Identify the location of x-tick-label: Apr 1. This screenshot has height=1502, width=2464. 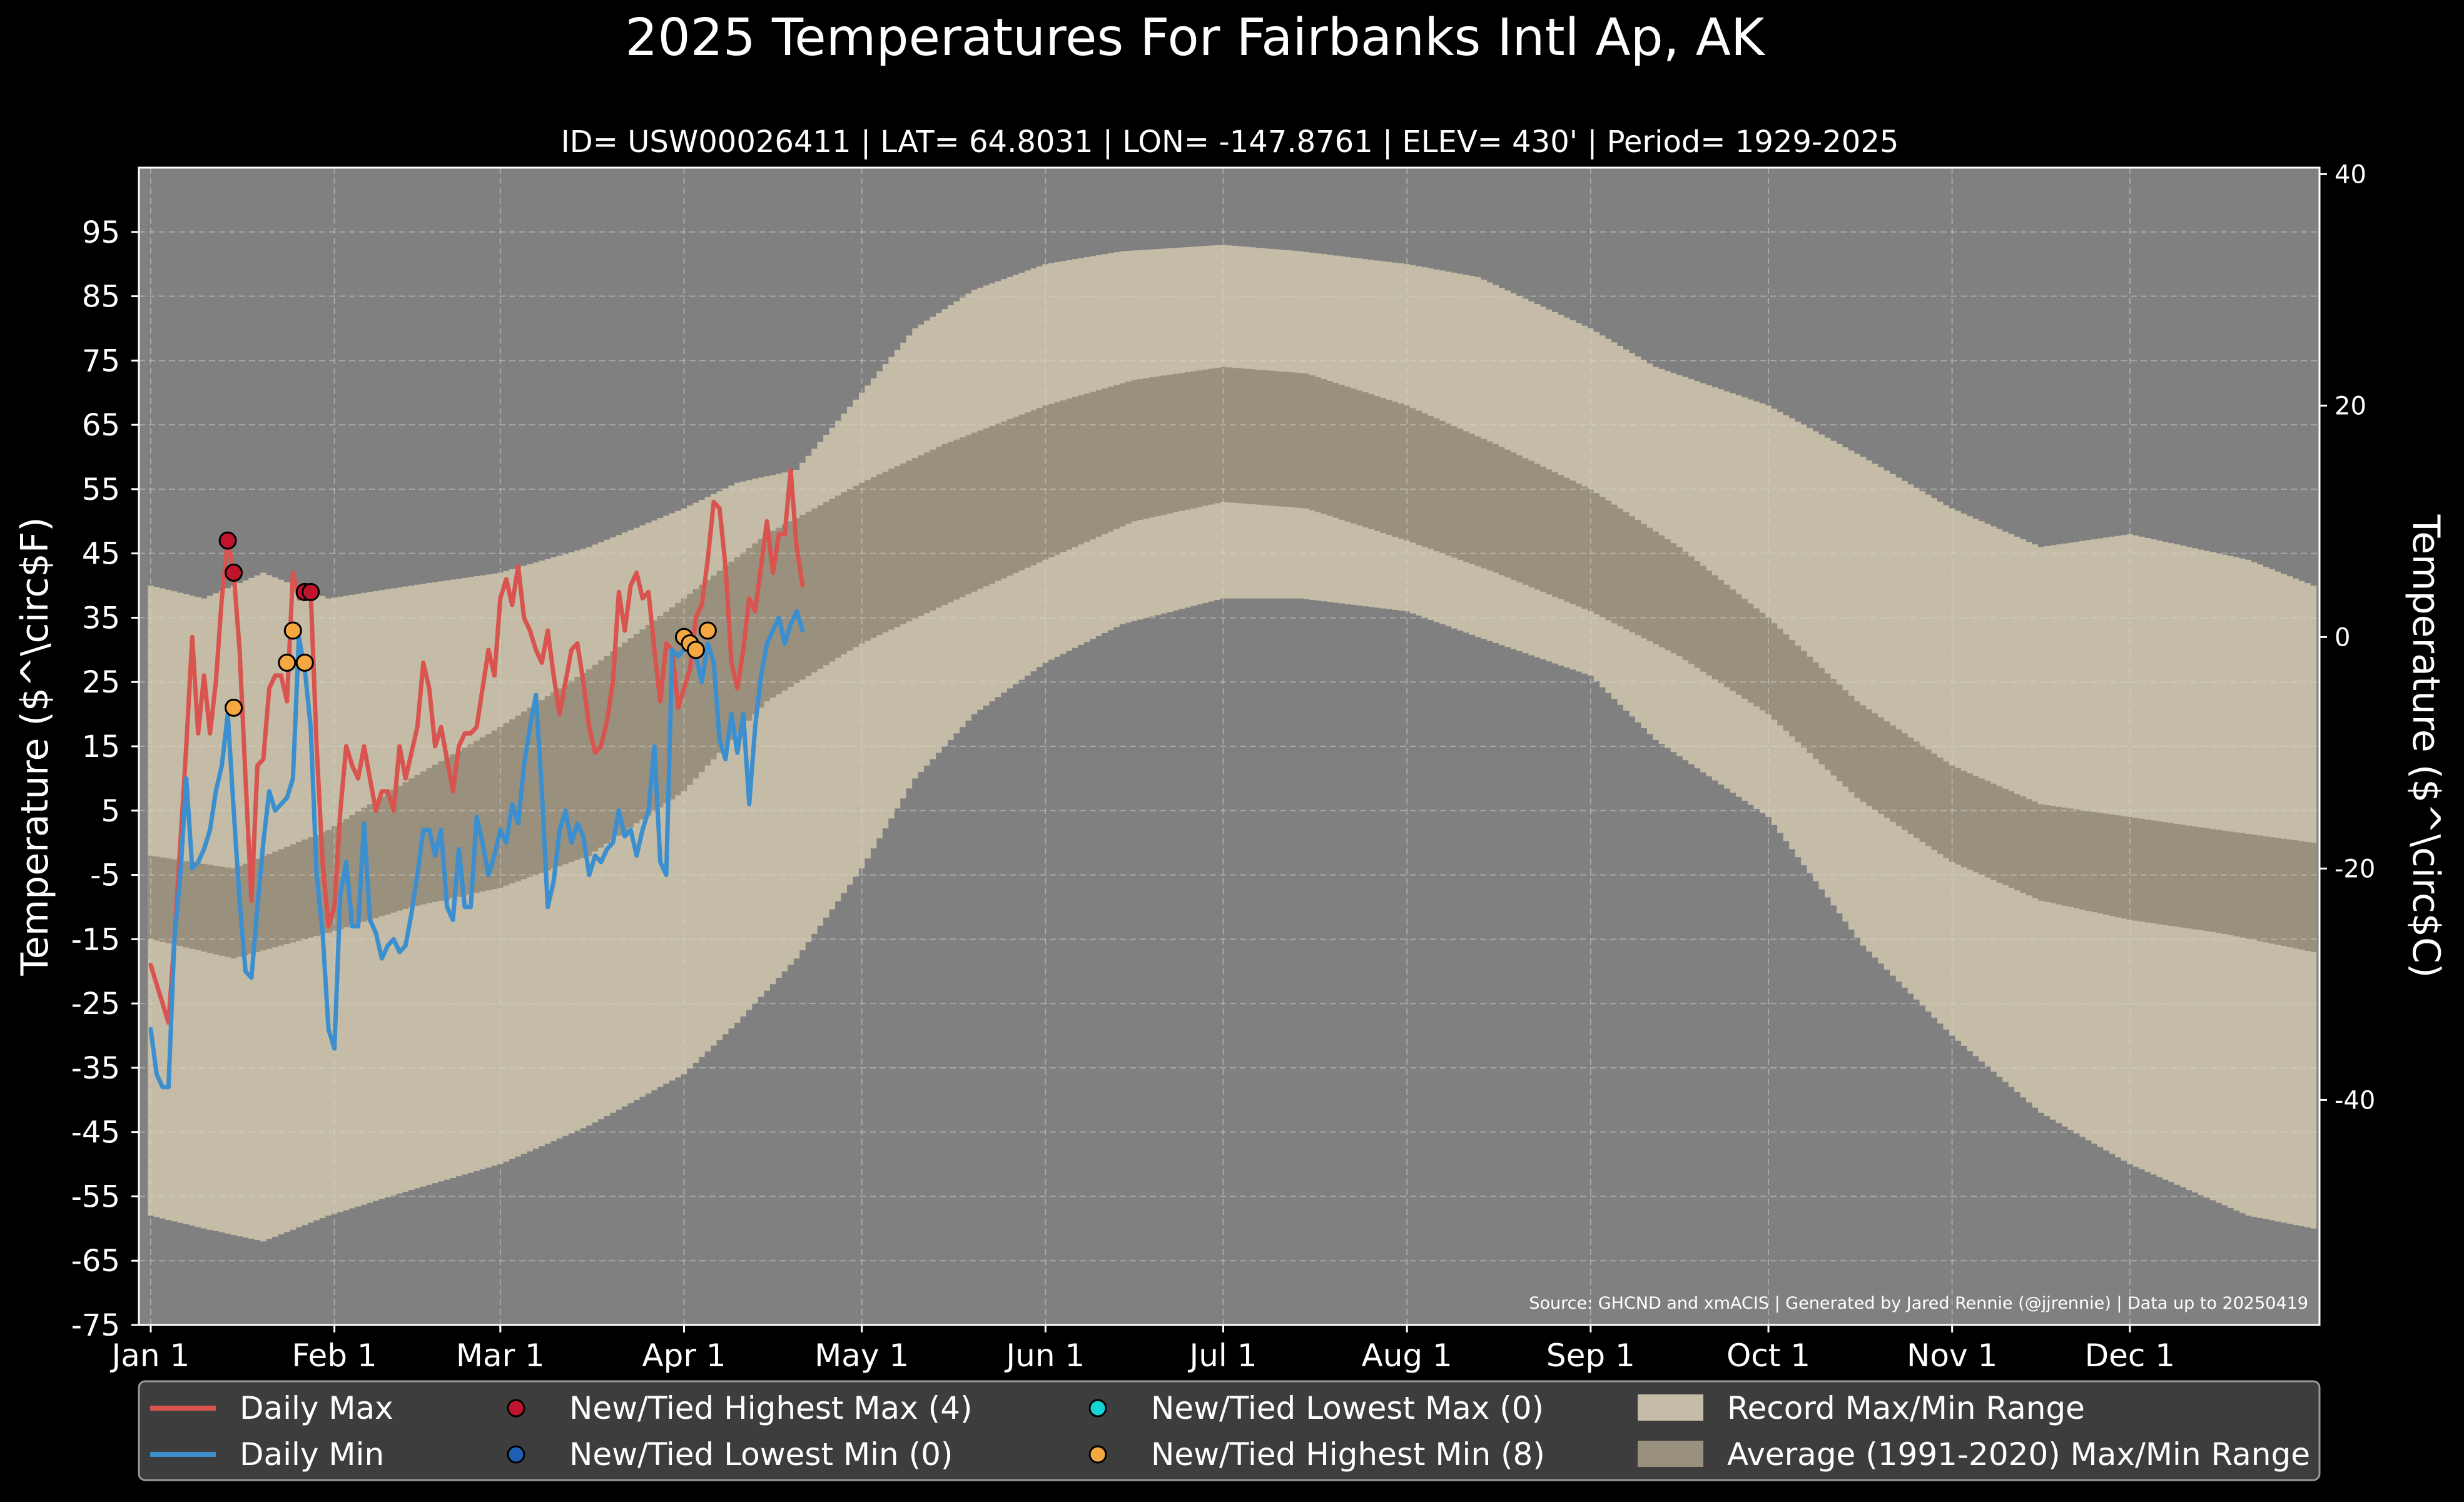
(684, 1355).